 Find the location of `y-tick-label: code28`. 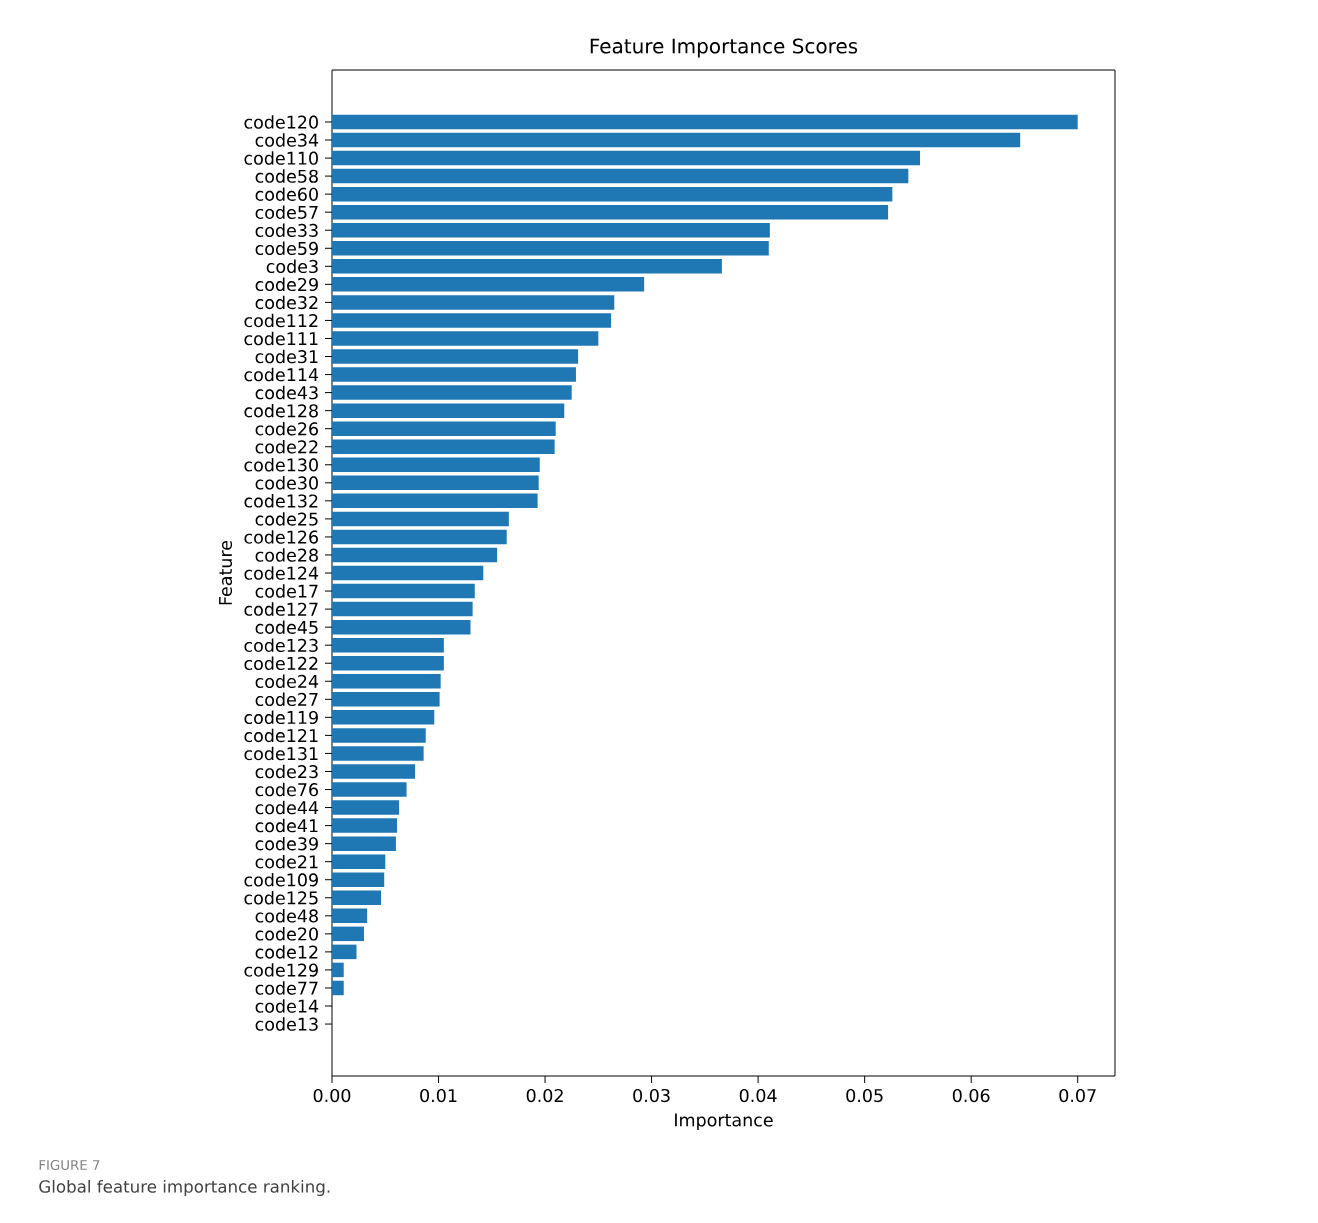

y-tick-label: code28 is located at coordinates (286, 555).